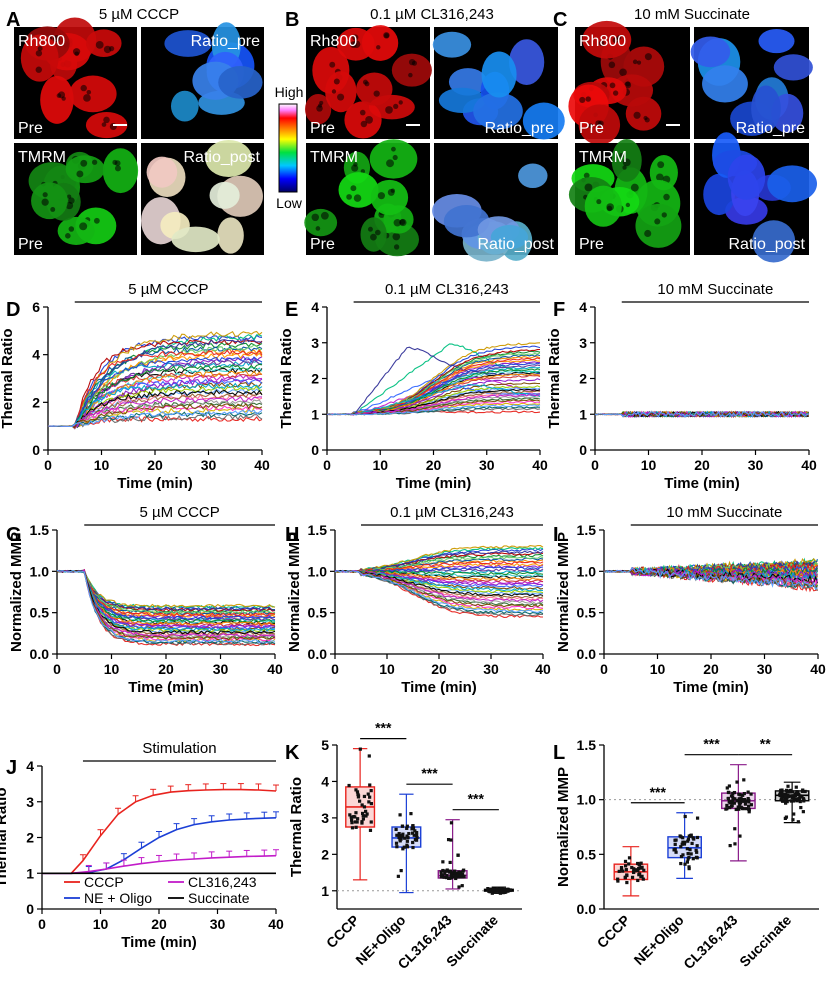  I want to click on x-tick-label: 10, so click(112, 669).